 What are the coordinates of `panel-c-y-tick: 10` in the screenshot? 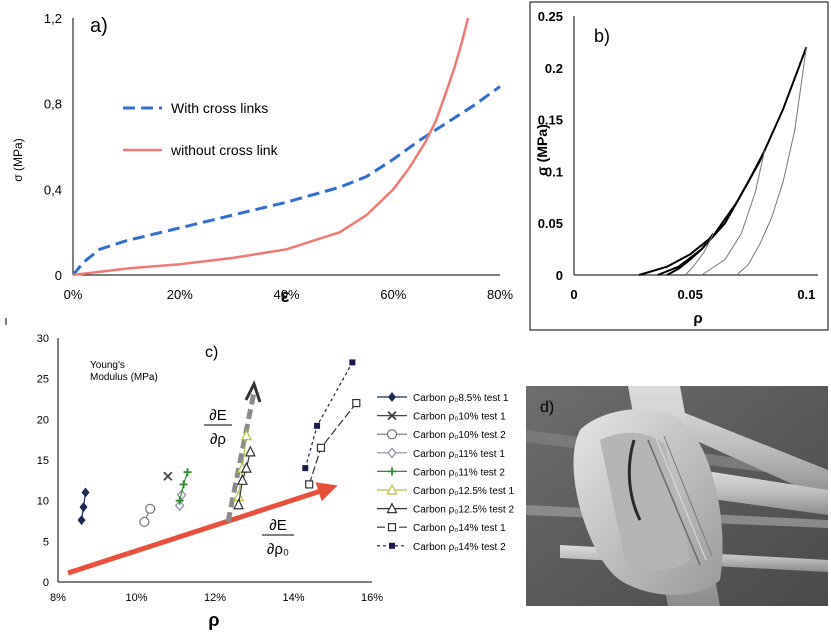 It's located at (43, 502).